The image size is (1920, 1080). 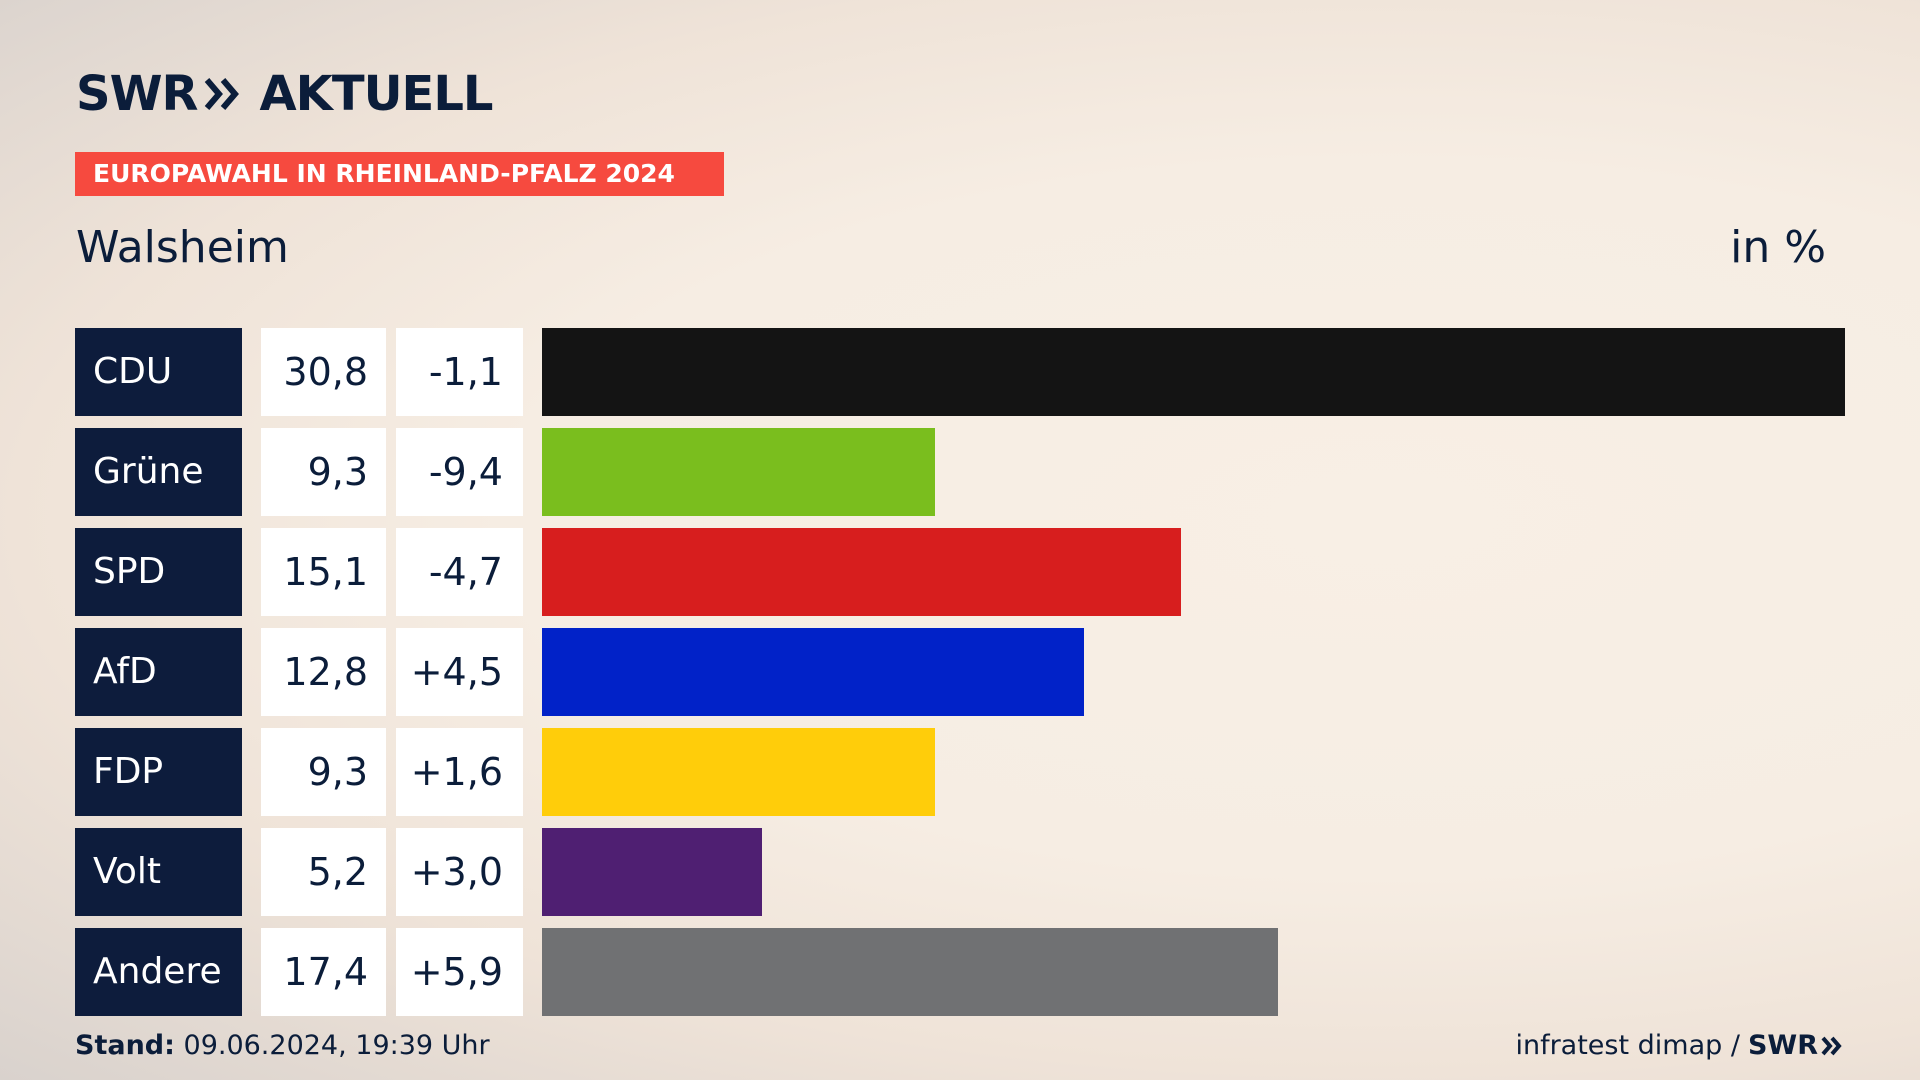 I want to click on vote-share-value: 30,8, so click(x=323, y=372).